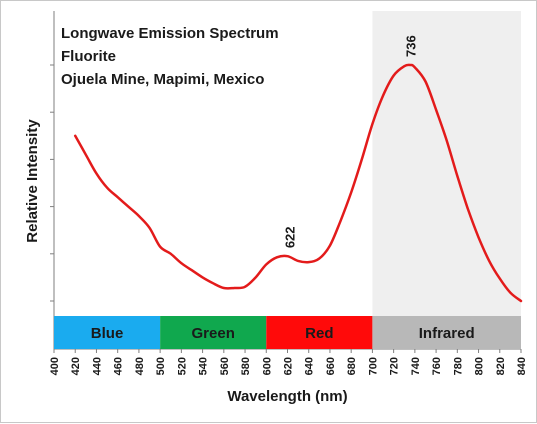  I want to click on x-tick-label-780: 780, so click(458, 366).